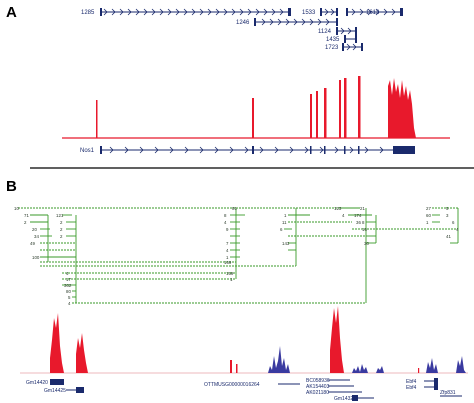 The image size is (474, 403). What do you see at coordinates (243, 23) in the screenshot?
I see `transcript-label-1246: 1246` at bounding box center [243, 23].